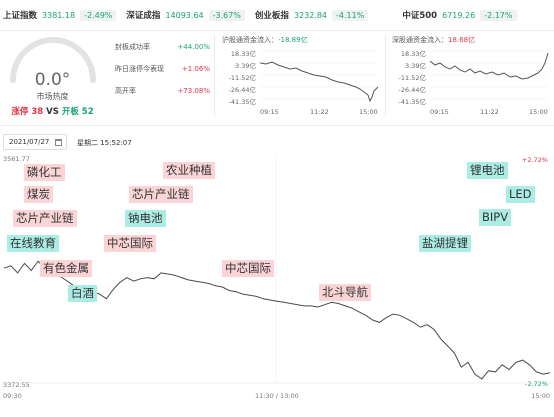 This screenshot has height=417, width=554. Describe the element at coordinates (489, 75) in the screenshot. I see `shen-flow-line` at that location.